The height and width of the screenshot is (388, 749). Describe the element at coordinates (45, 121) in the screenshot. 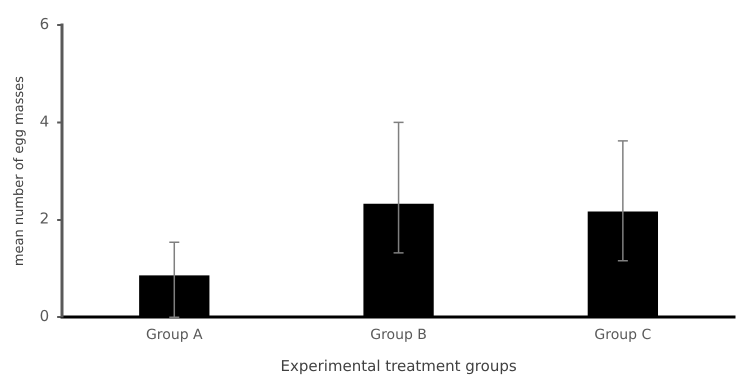

I see `y-tick-label: 4` at that location.